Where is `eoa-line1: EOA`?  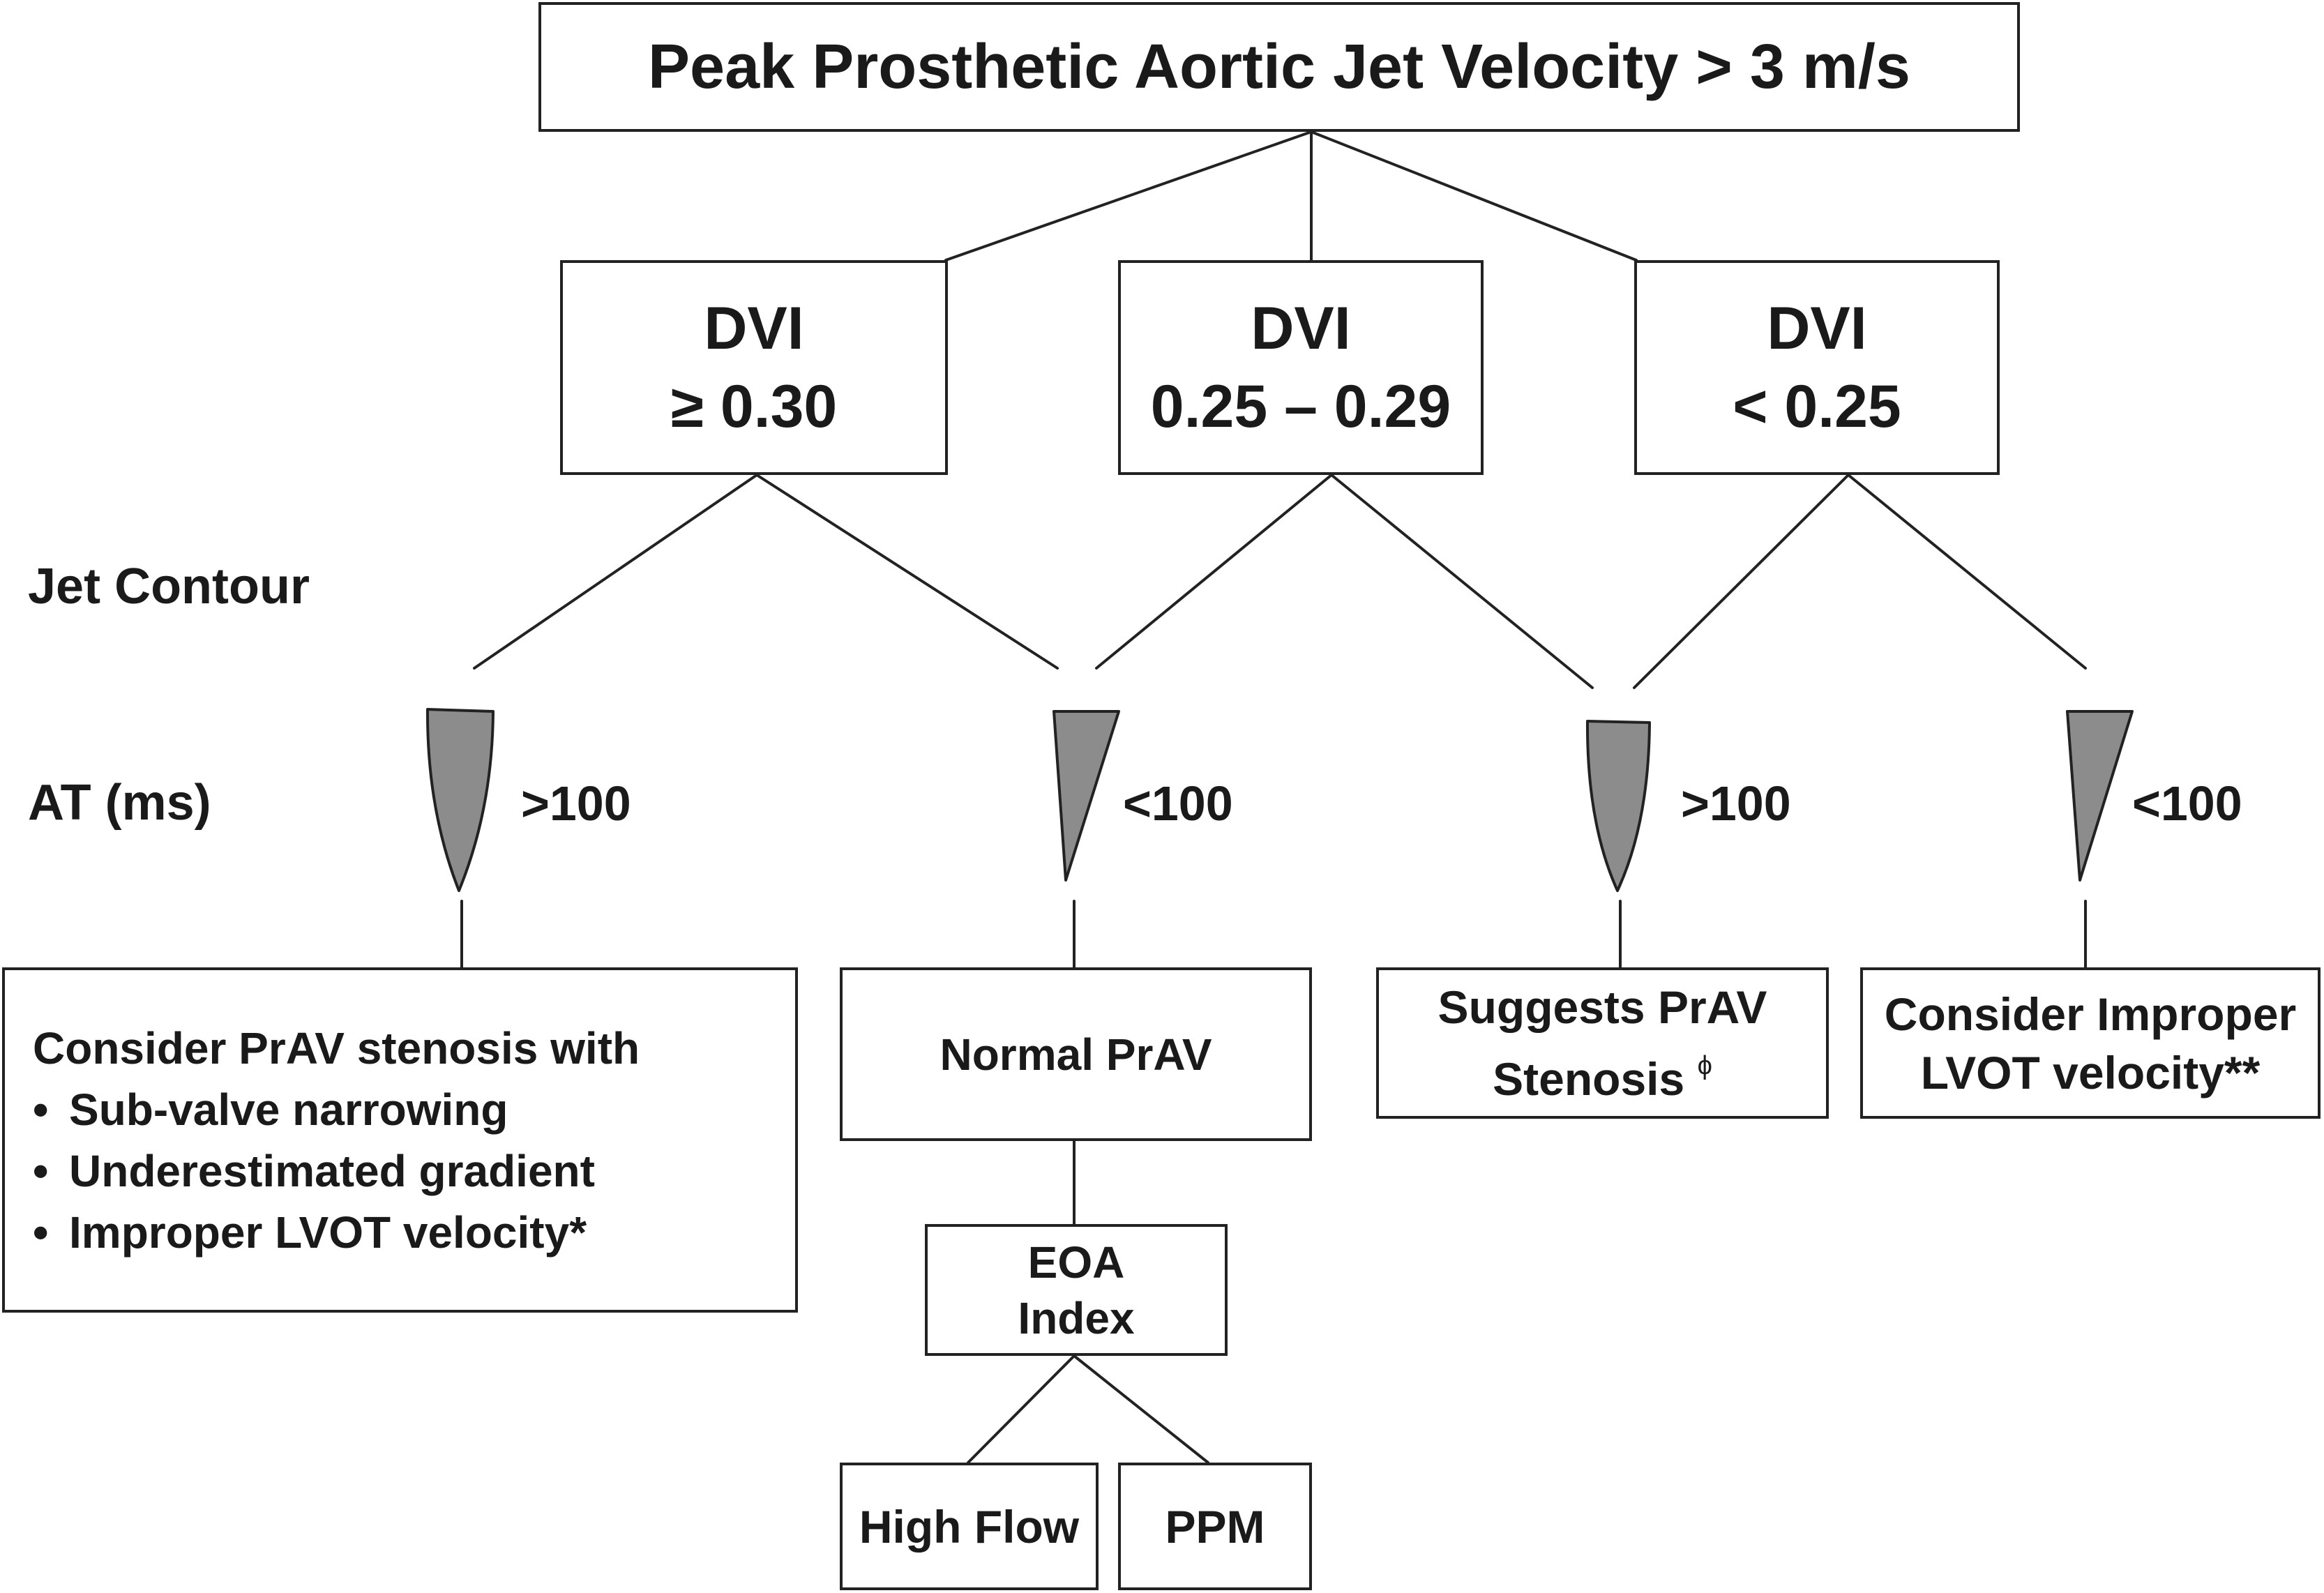
eoa-line1: EOA is located at coordinates (1076, 1262).